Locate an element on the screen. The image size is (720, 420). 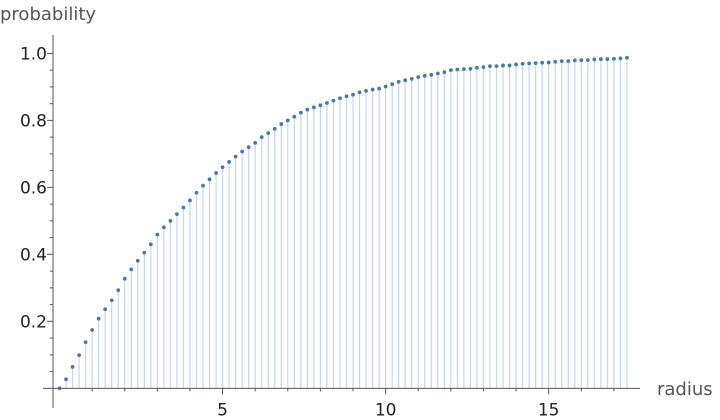
y-tick-label: 0.6 is located at coordinates (33, 188).